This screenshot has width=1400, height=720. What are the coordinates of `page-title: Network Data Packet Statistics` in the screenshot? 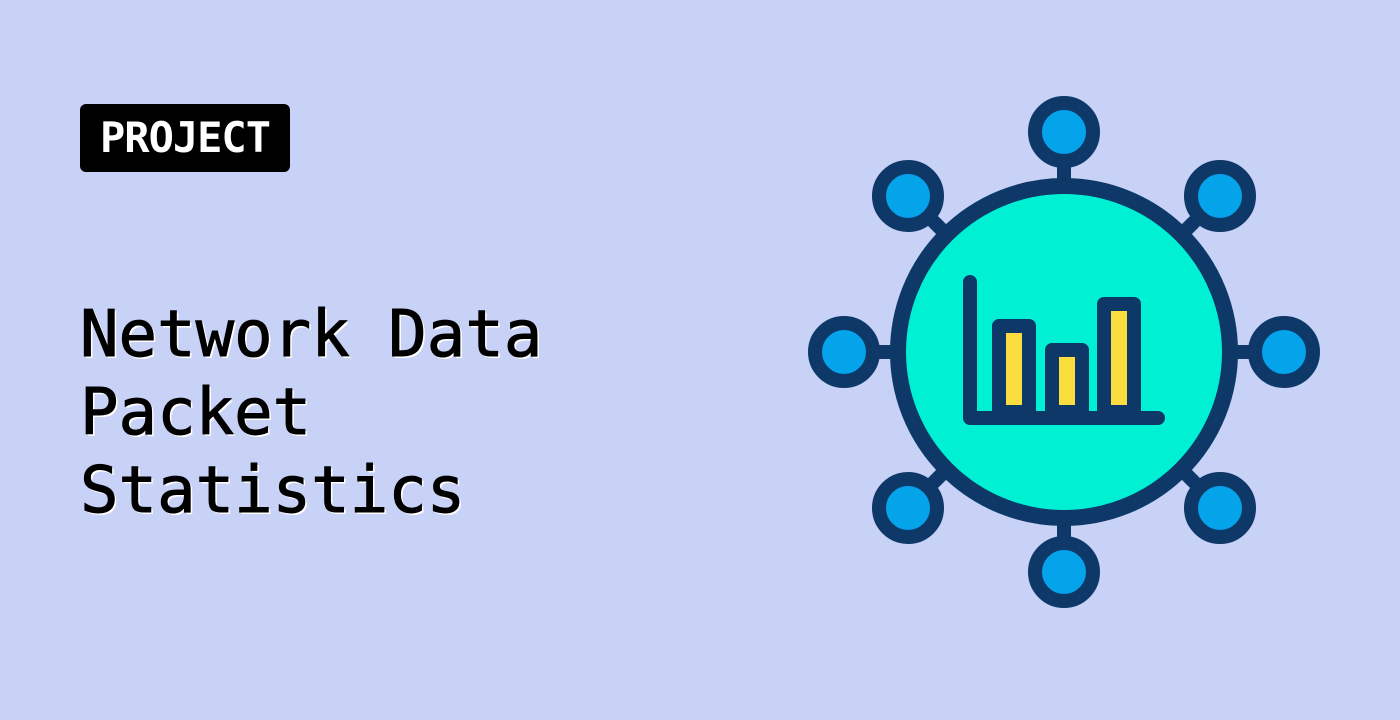 It's located at (311, 413).